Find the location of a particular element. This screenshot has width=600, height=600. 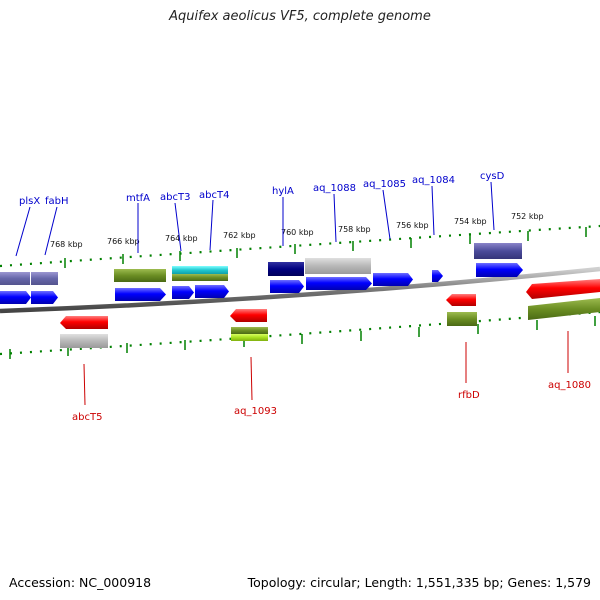

gene-arrow-abct5 is located at coordinates (84, 322).